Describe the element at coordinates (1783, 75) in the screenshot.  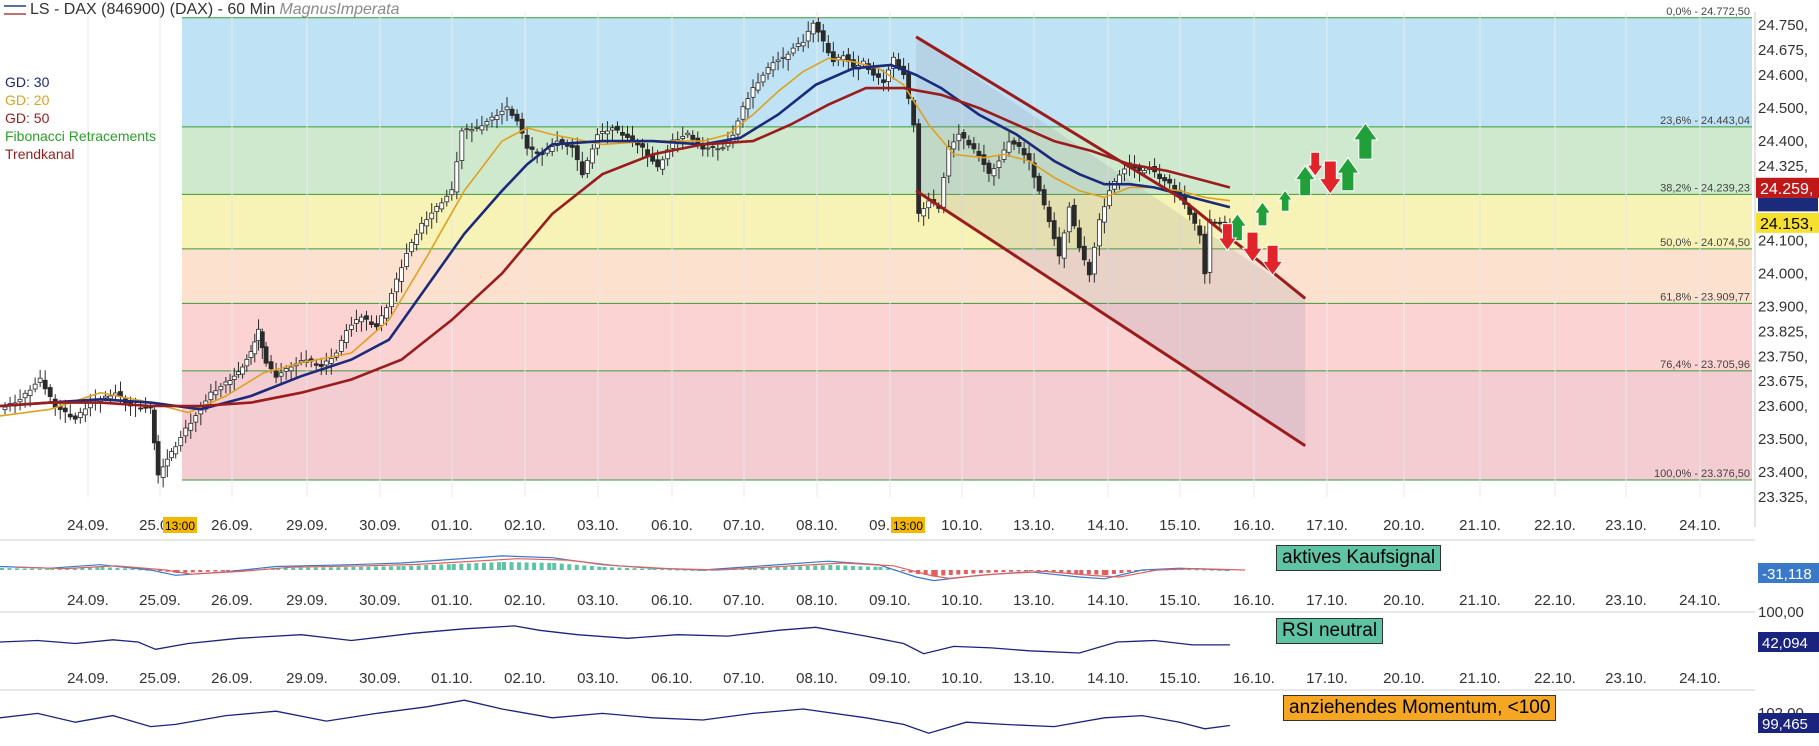
I see `y-tick-label: 24.600,` at that location.